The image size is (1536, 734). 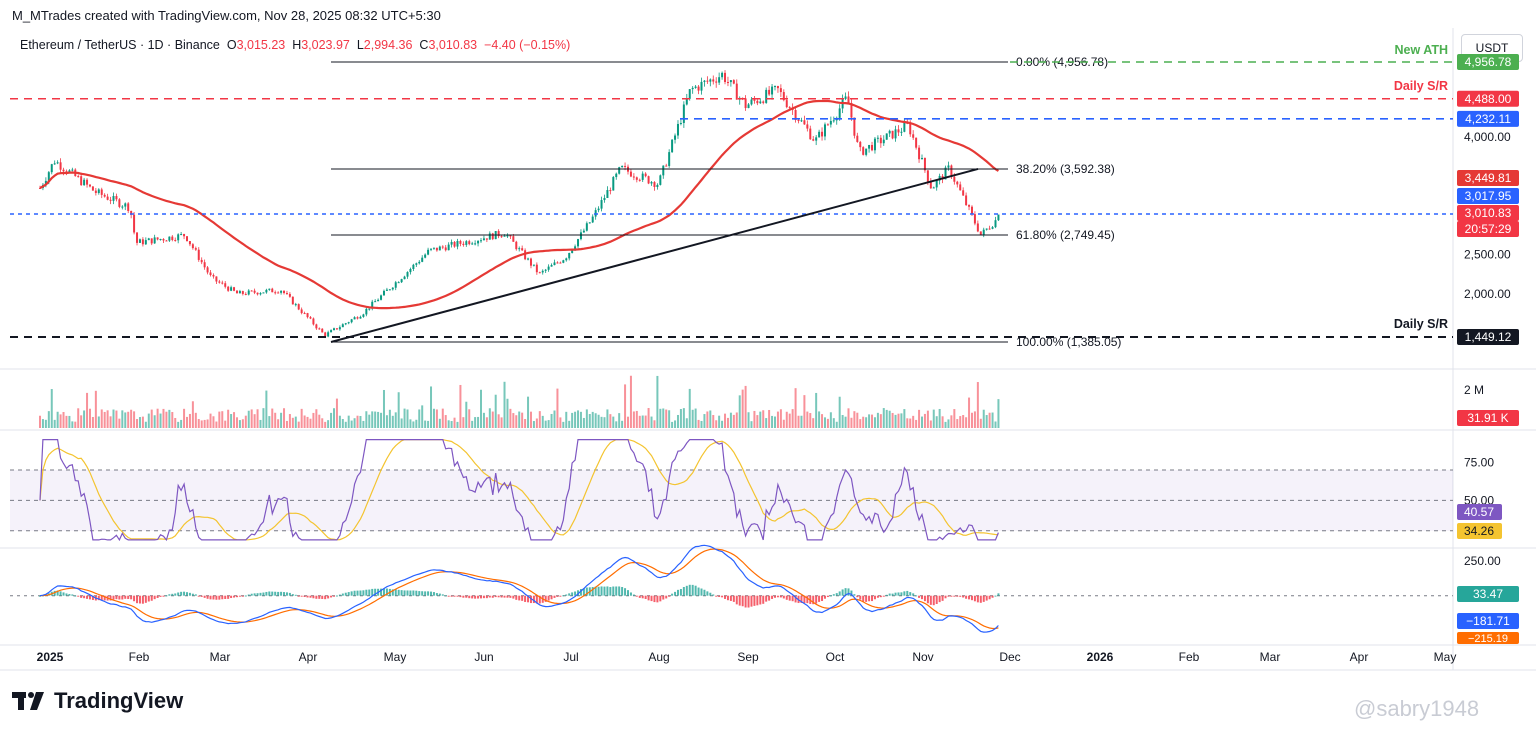 I want to click on price-tick-label: 2,500.00, so click(x=1487, y=255).